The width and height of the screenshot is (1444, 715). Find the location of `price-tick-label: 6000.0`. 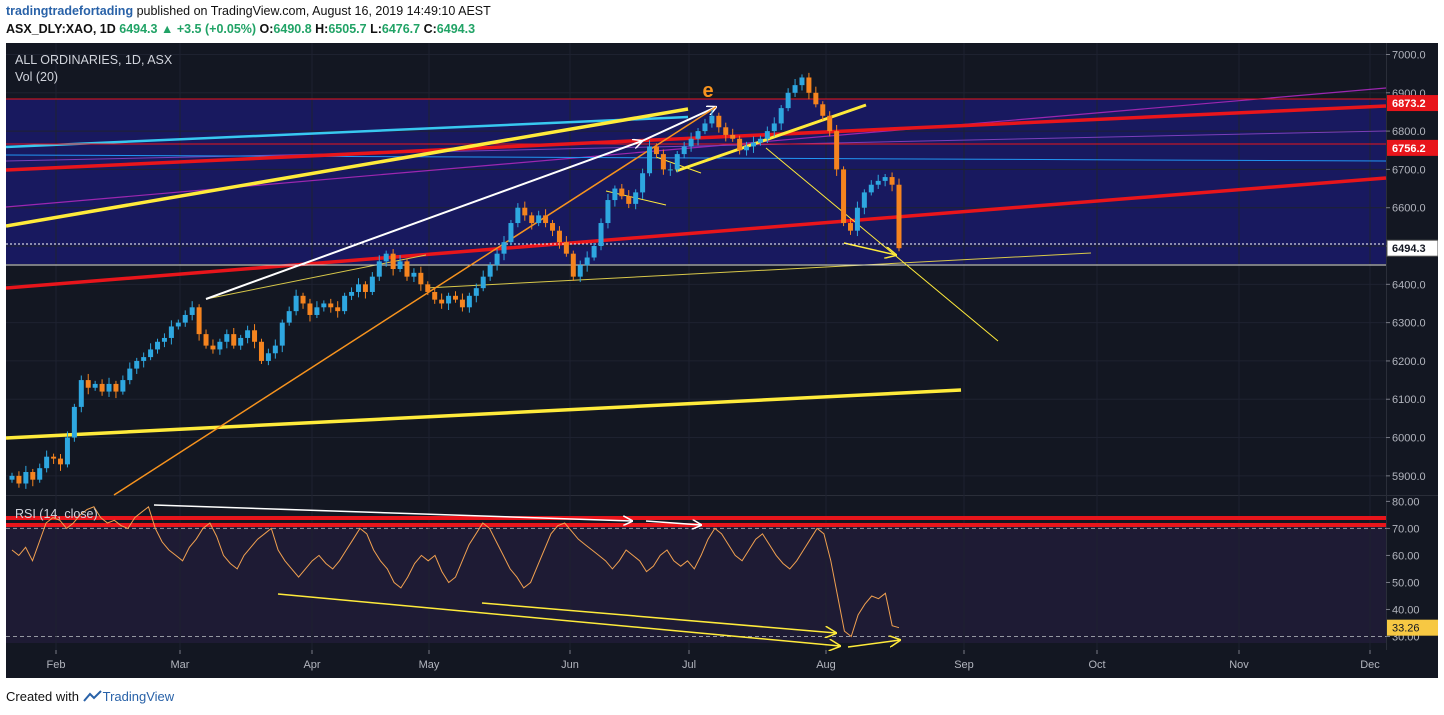

price-tick-label: 6000.0 is located at coordinates (1409, 439).